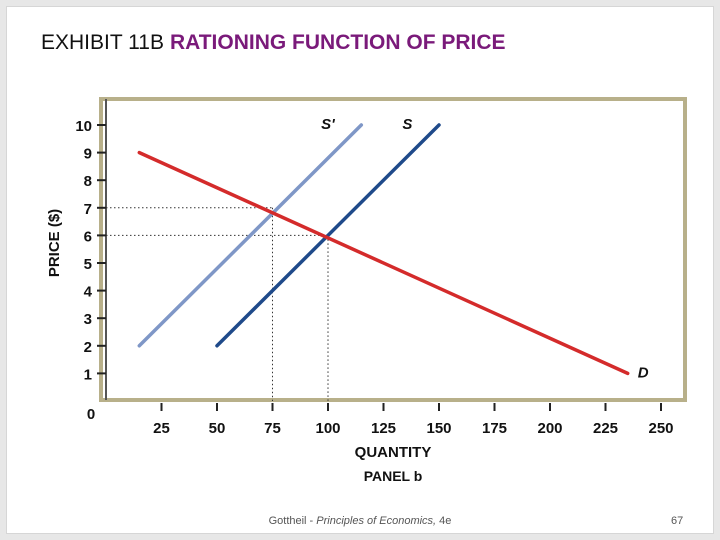  Describe the element at coordinates (88, 292) in the screenshot. I see `y-tick-label: 4` at that location.